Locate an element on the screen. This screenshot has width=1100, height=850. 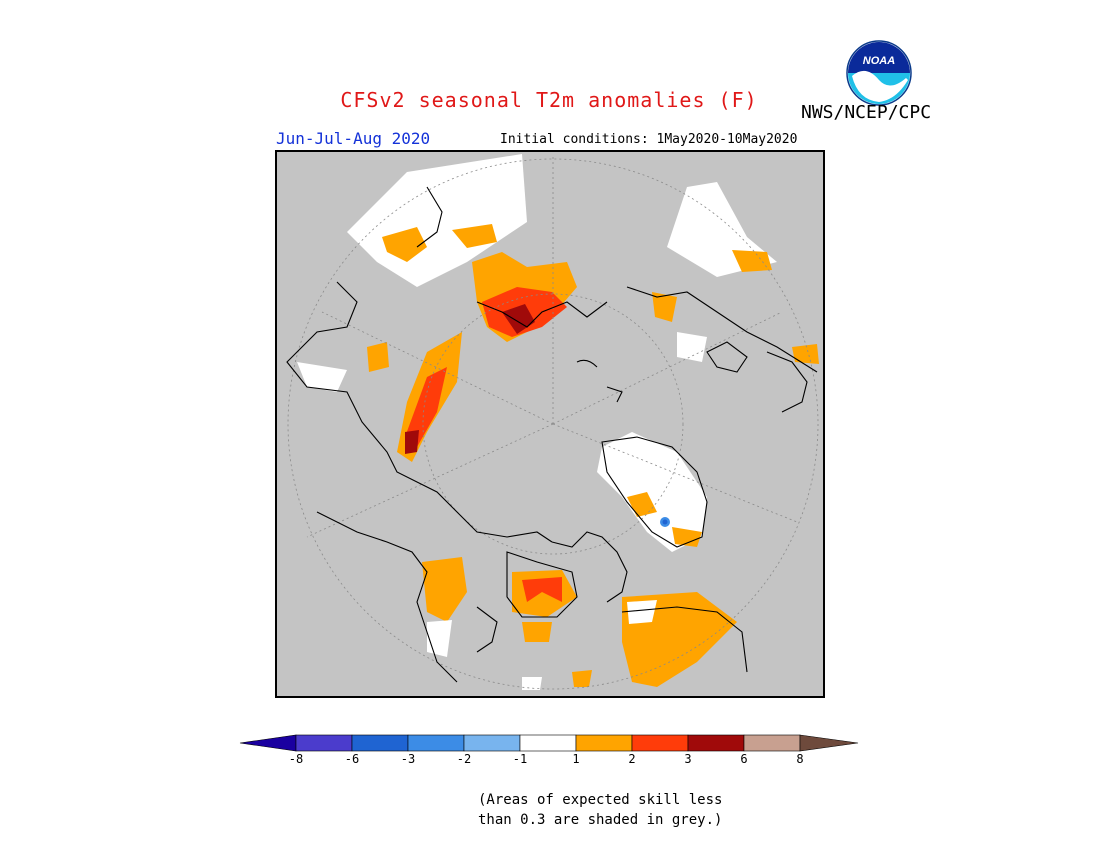
colorbar-tick-label: 6 is located at coordinates (744, 759).